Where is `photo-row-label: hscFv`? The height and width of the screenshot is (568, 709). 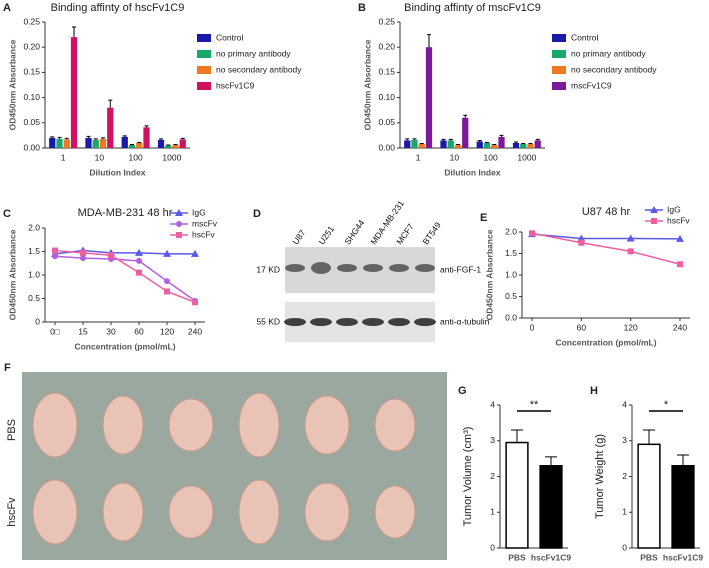 photo-row-label: hscFv is located at coordinates (12, 512).